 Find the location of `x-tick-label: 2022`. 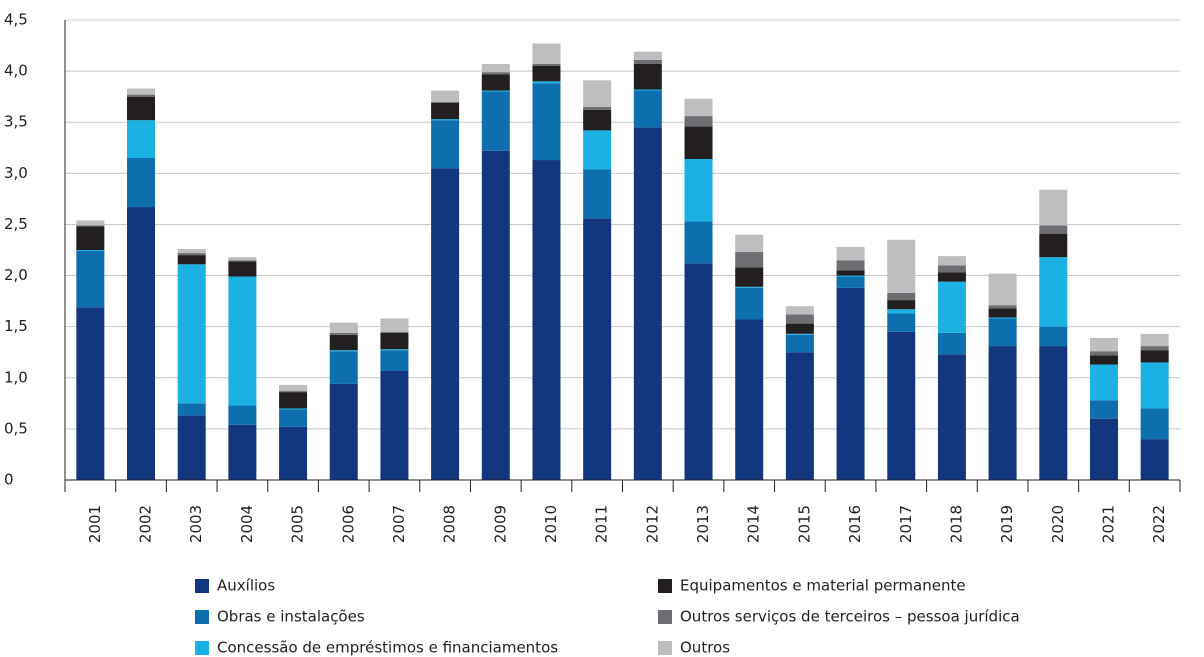

x-tick-label: 2022 is located at coordinates (1159, 524).